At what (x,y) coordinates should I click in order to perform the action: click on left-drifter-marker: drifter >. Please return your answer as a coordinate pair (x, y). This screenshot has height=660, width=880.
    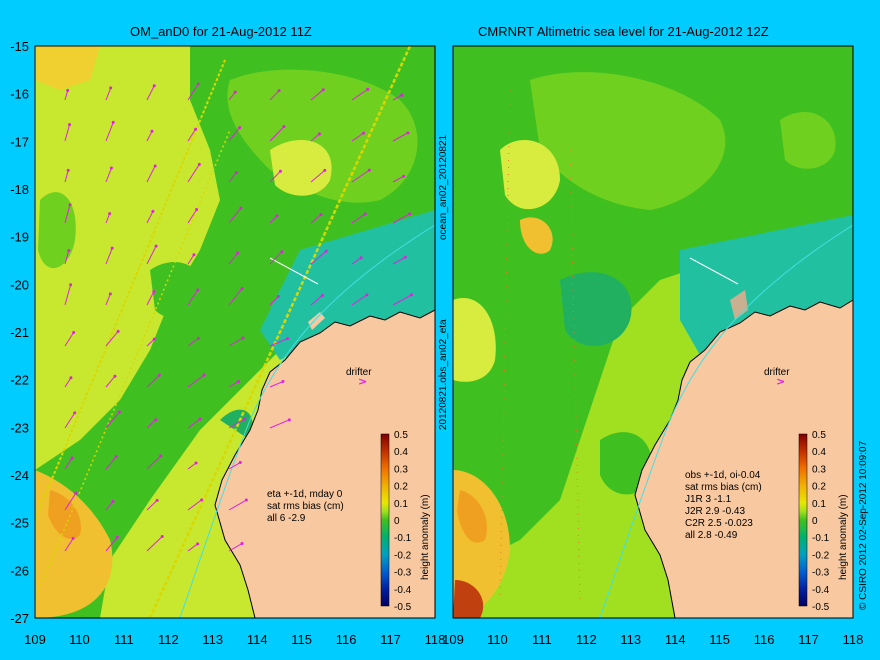
    Looking at the image, I should click on (359, 377).